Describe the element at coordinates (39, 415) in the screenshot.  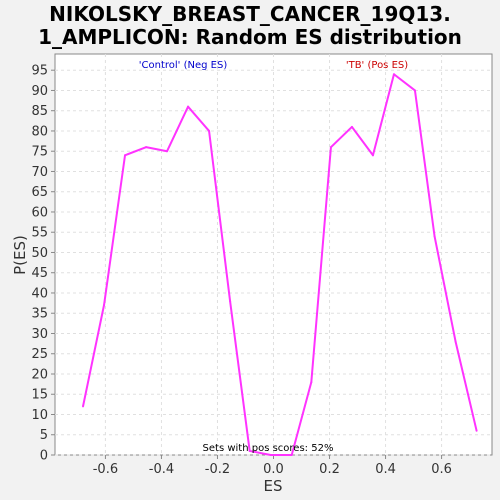
I see `y-tick-label: 10` at that location.